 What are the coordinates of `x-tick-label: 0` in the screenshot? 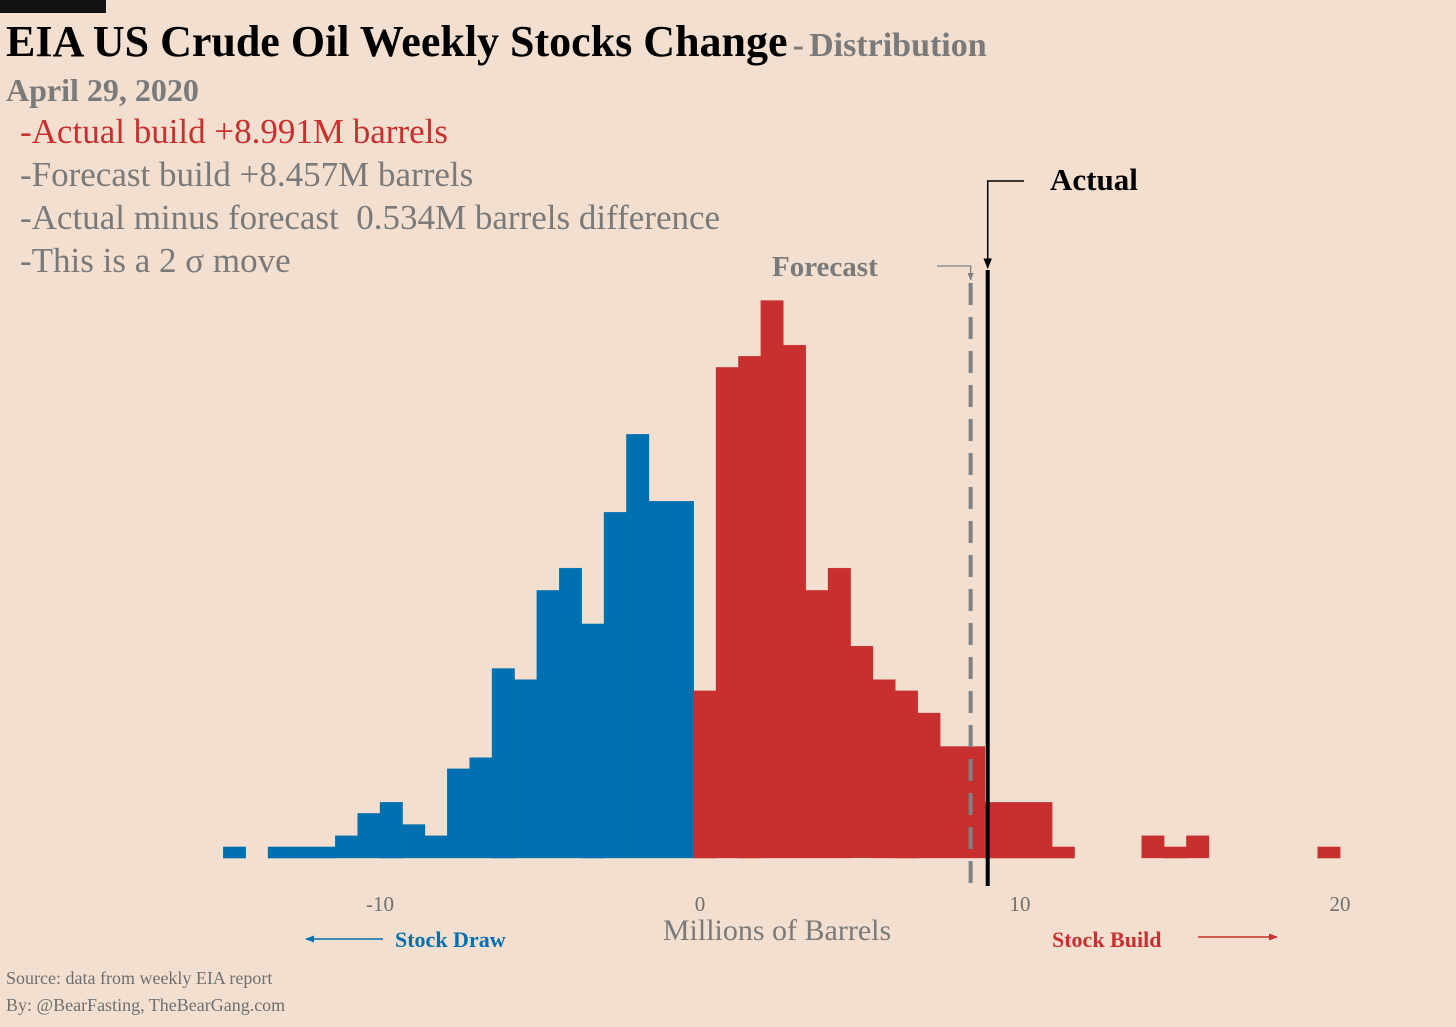 It's located at (700, 904).